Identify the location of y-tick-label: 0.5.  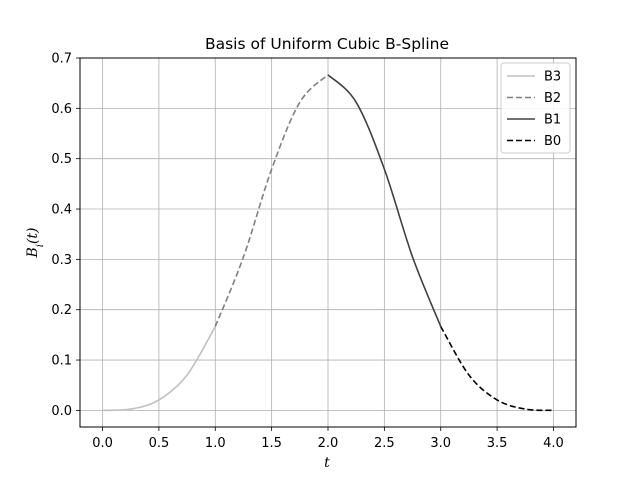
(61, 159).